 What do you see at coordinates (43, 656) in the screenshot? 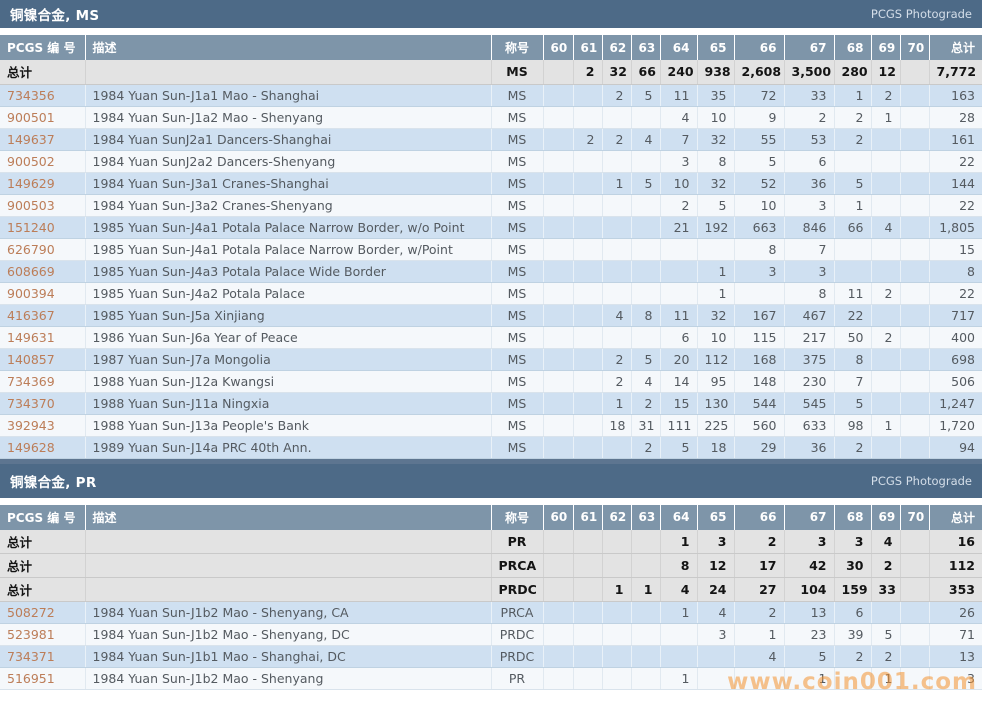
I see `pcgs-number-link: 734371` at bounding box center [43, 656].